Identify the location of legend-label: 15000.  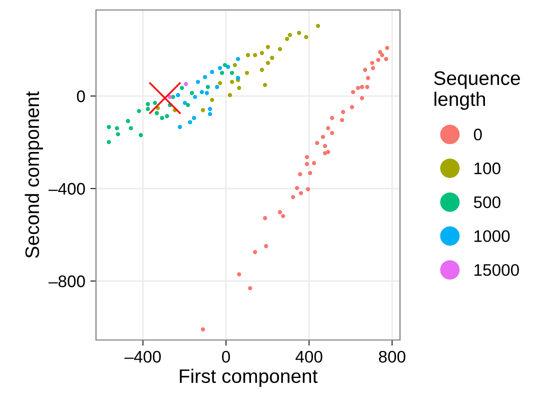
(496, 270).